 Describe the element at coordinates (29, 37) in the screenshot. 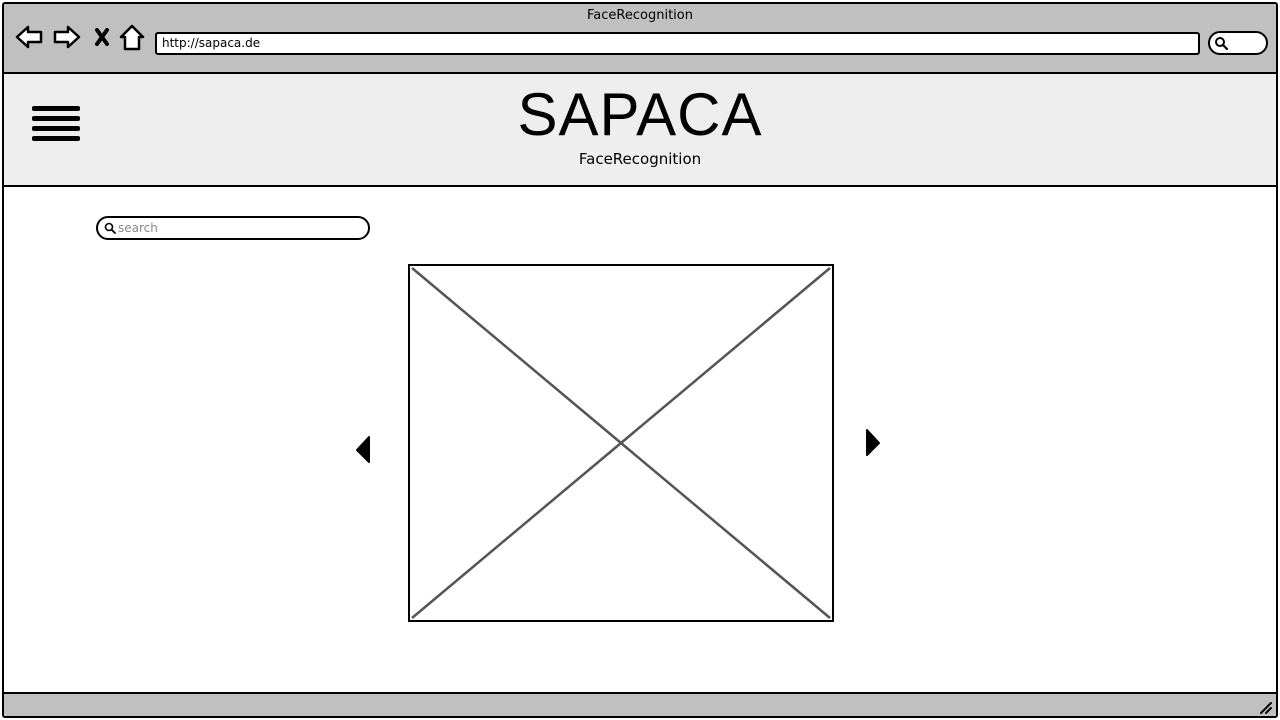

I see `back-icon` at that location.